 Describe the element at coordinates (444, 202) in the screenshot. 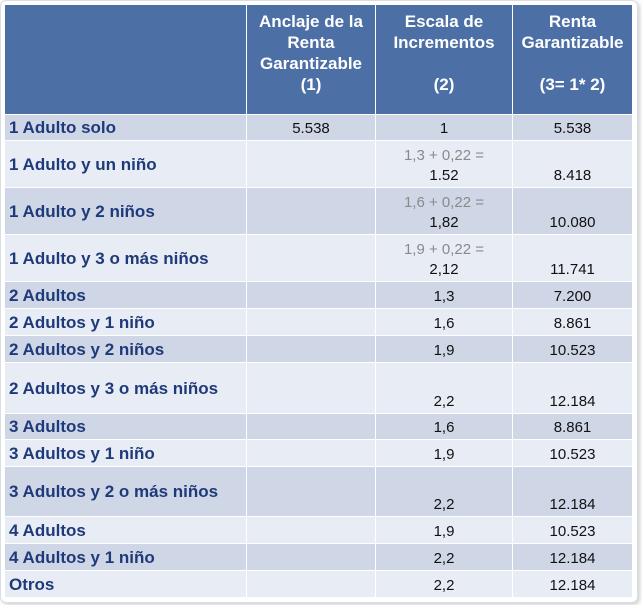

I see `escala-formula: 1,6 + 0,22 =` at that location.